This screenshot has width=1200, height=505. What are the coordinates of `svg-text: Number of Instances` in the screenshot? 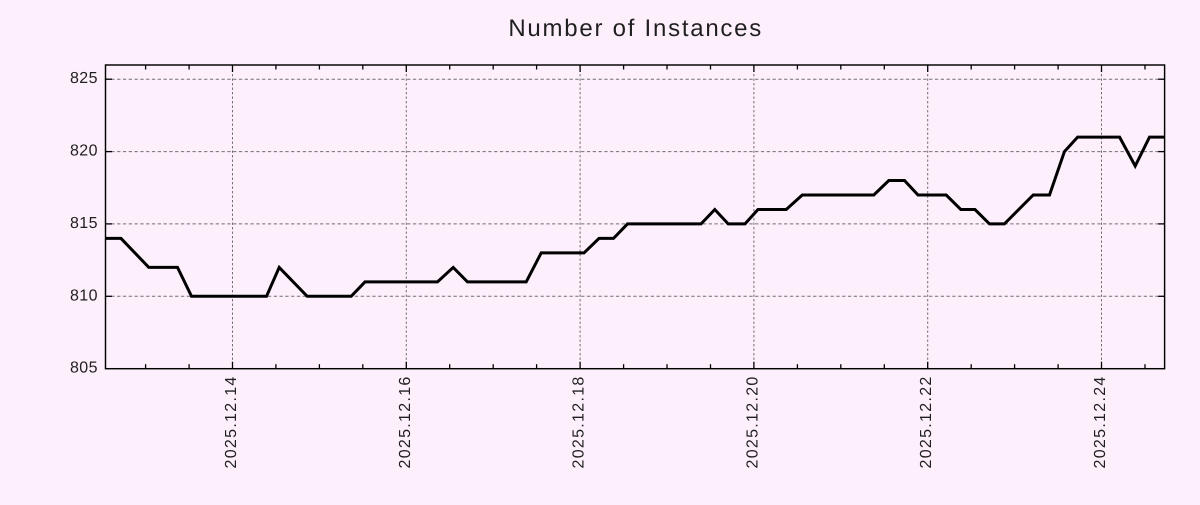 It's located at (635, 28).